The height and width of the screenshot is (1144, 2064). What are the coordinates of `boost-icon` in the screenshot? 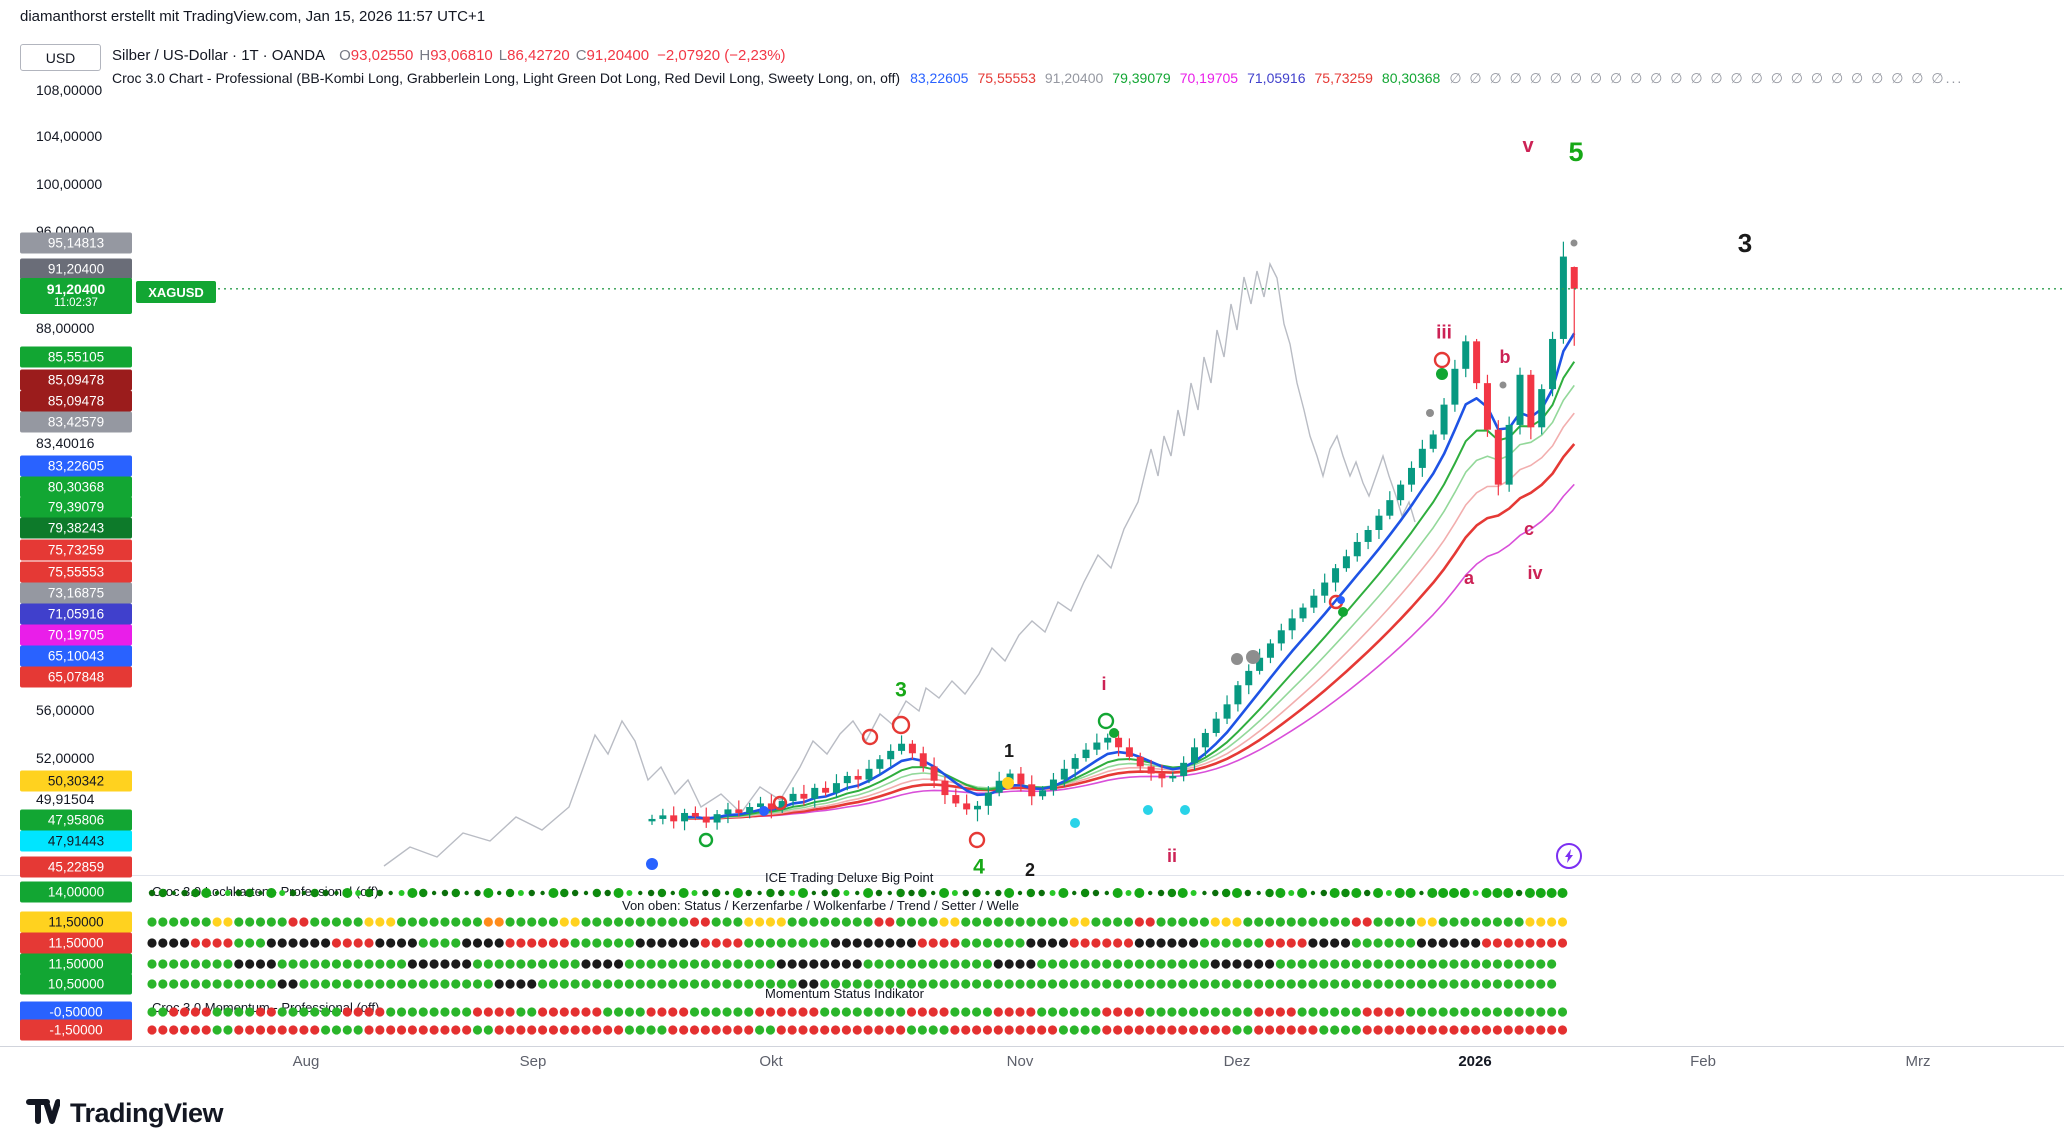 It's located at (1569, 856).